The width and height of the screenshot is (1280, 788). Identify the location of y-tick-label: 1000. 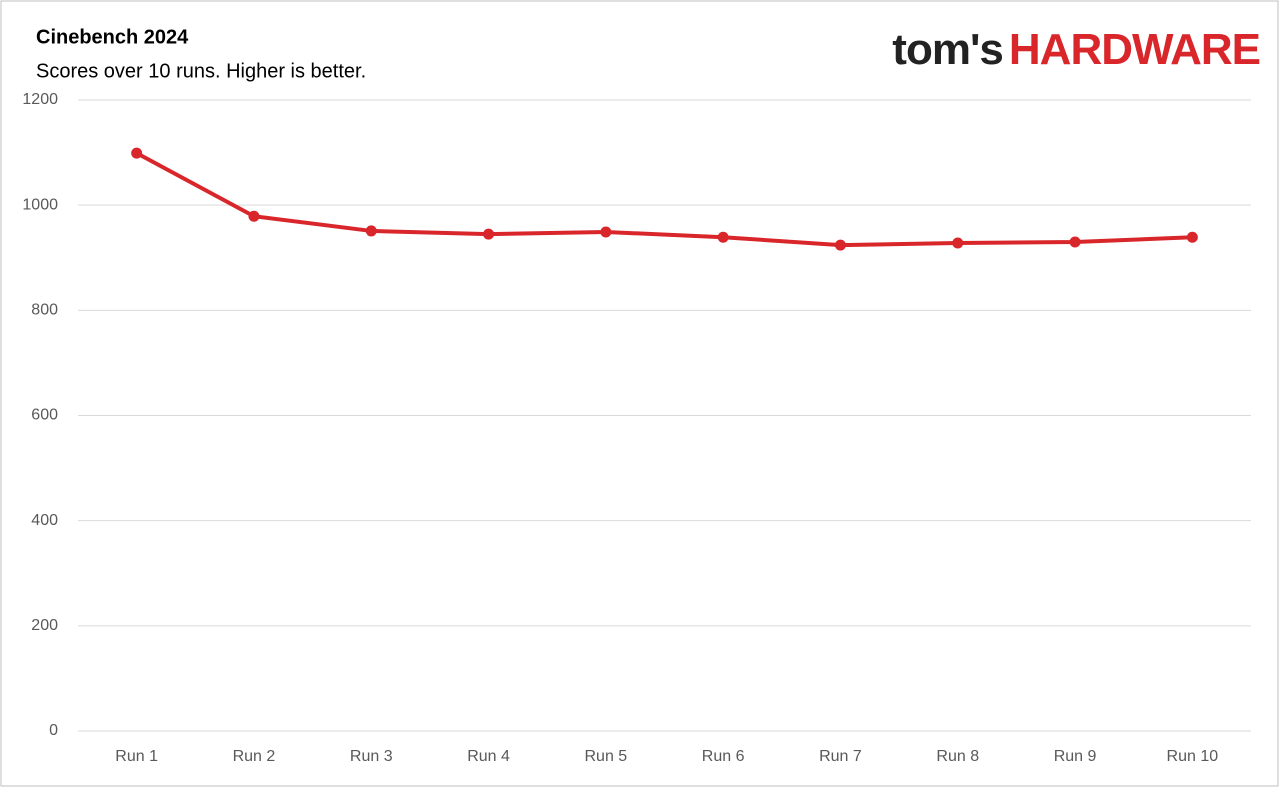
(40, 204).